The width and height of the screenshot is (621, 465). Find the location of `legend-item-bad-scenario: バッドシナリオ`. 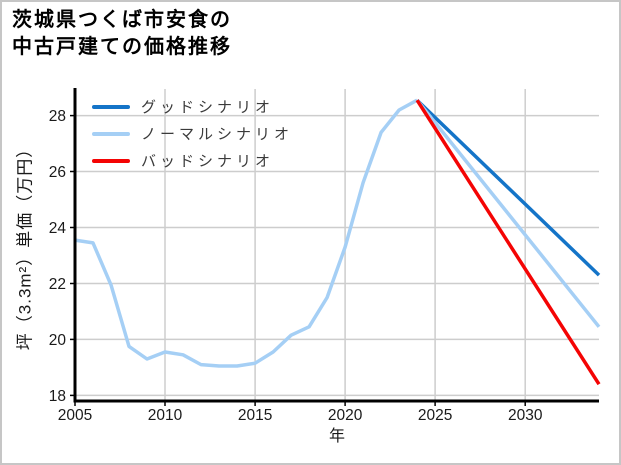

legend-item-bad-scenario: バッドシナリオ is located at coordinates (192, 160).